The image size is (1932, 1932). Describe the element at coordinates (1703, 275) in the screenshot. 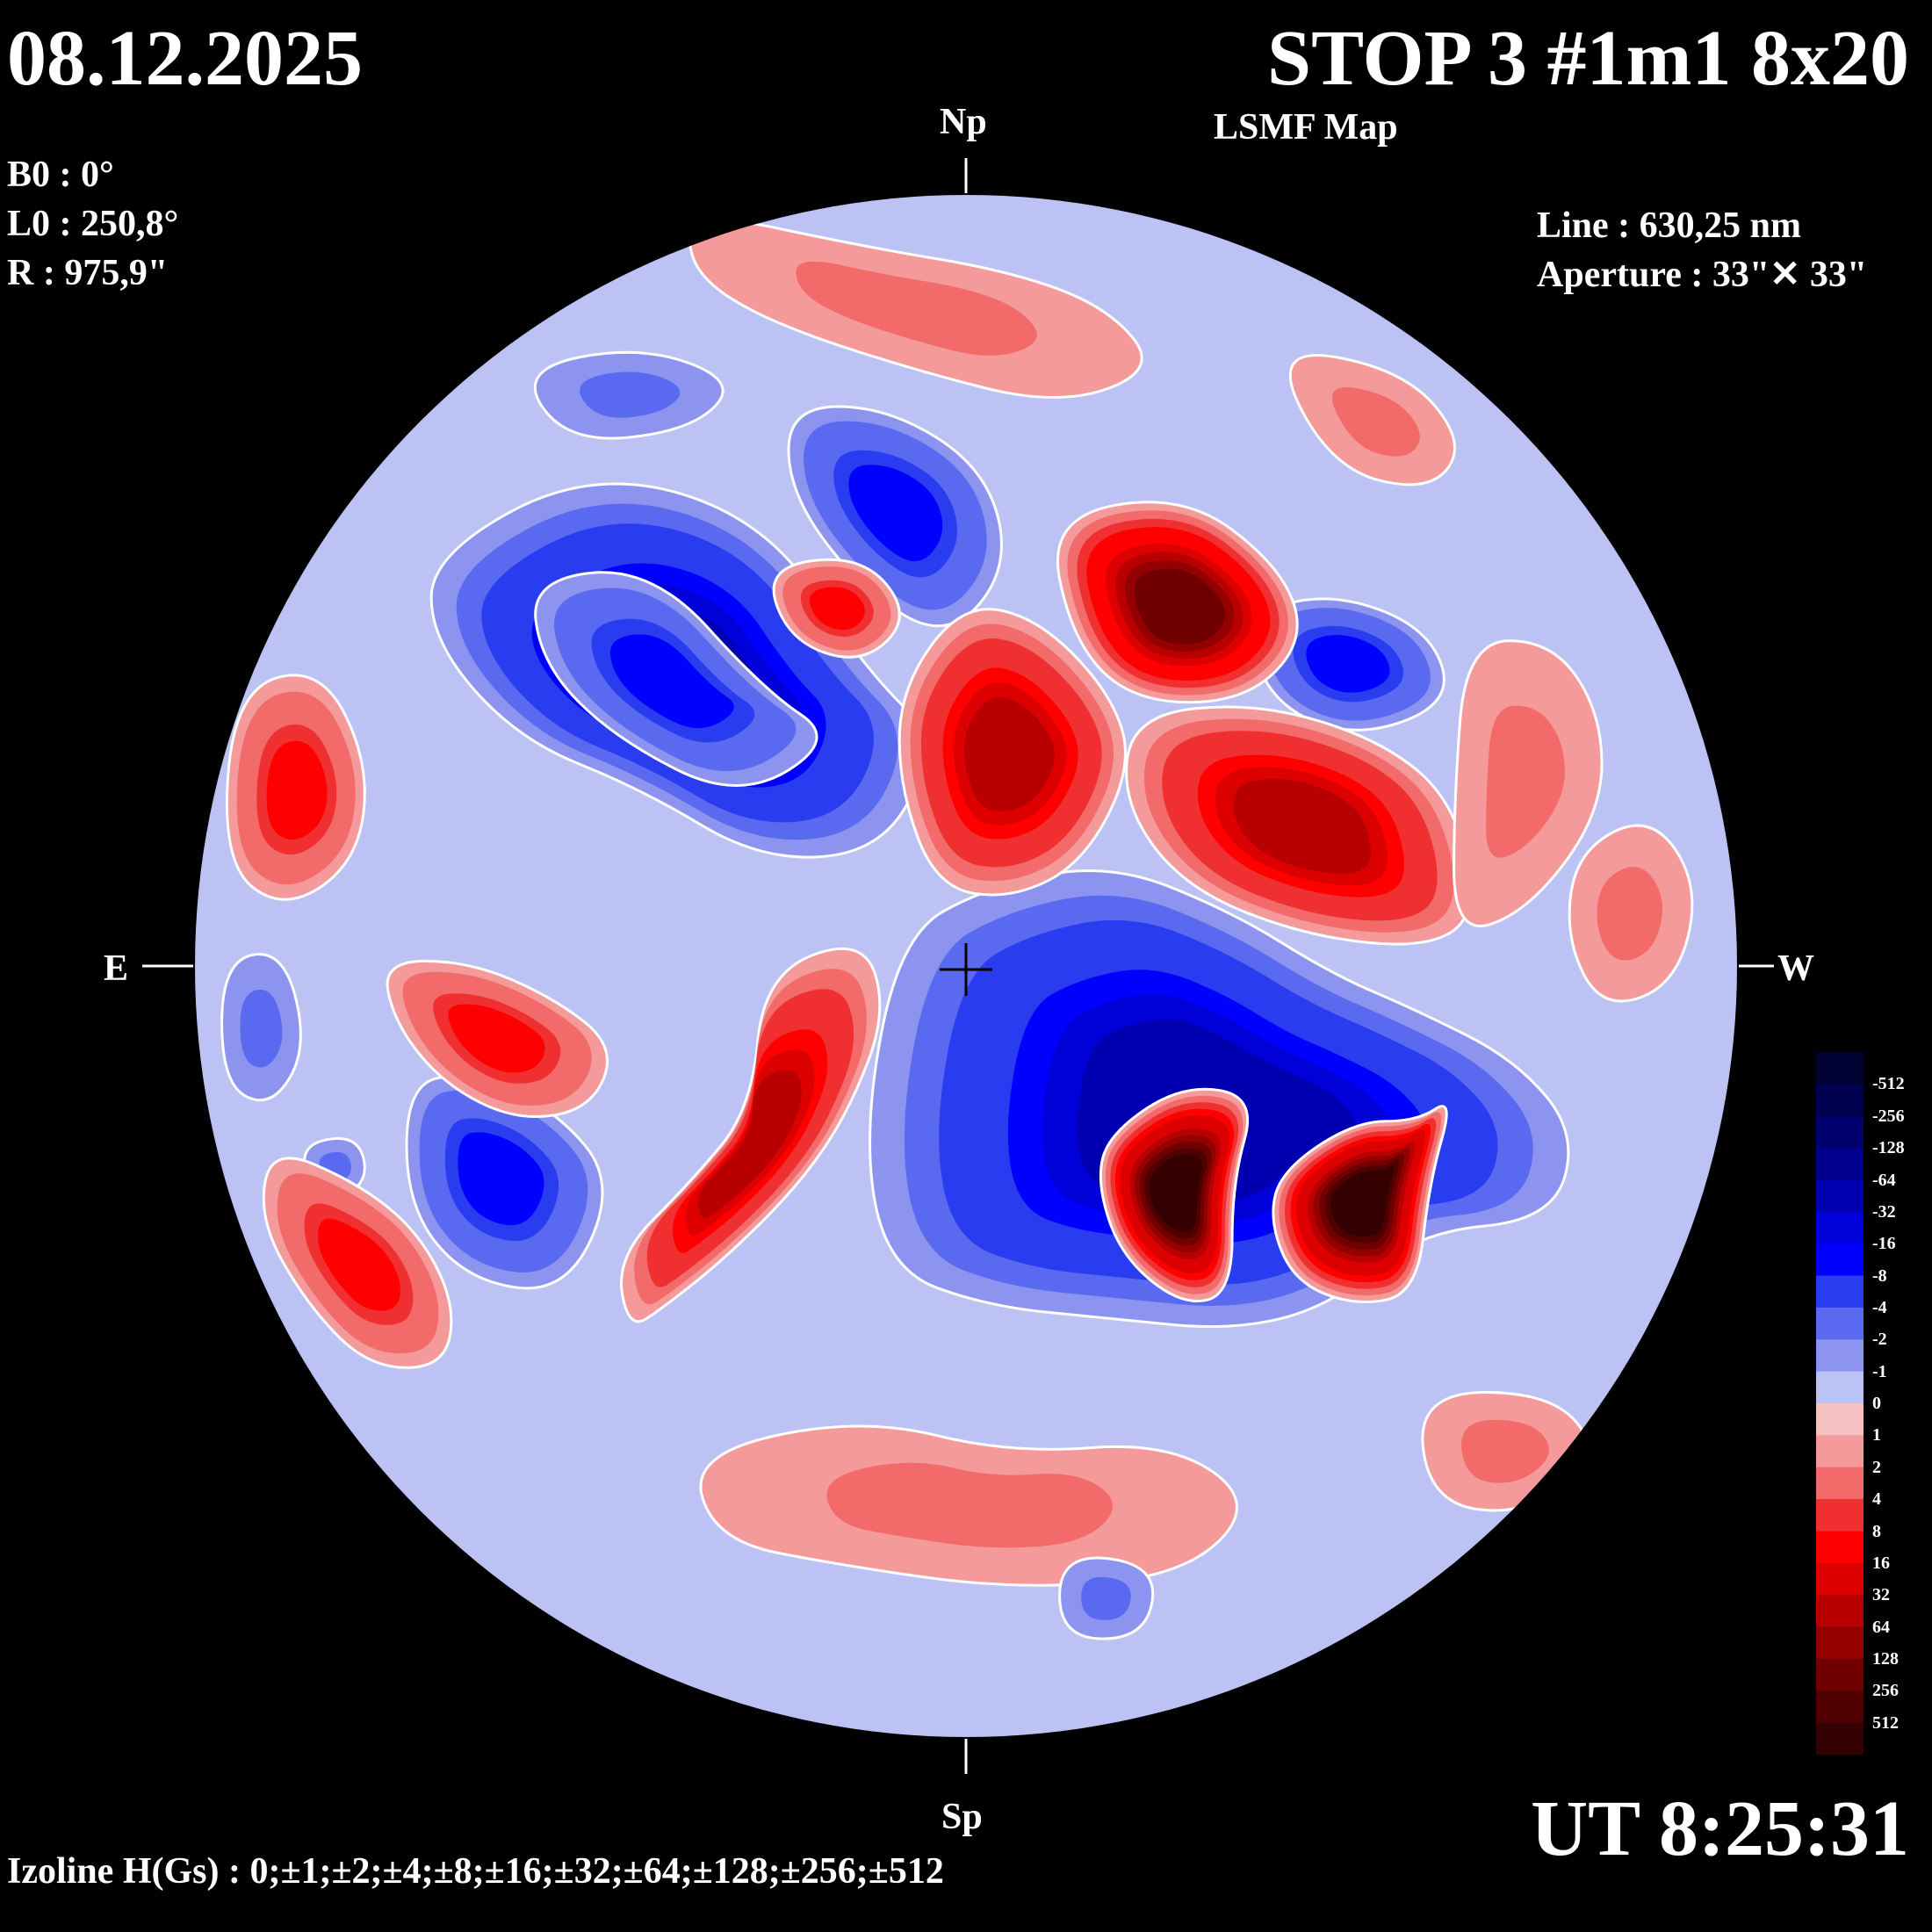

I see `aperture: Aperture : 33"✕ 33"` at that location.